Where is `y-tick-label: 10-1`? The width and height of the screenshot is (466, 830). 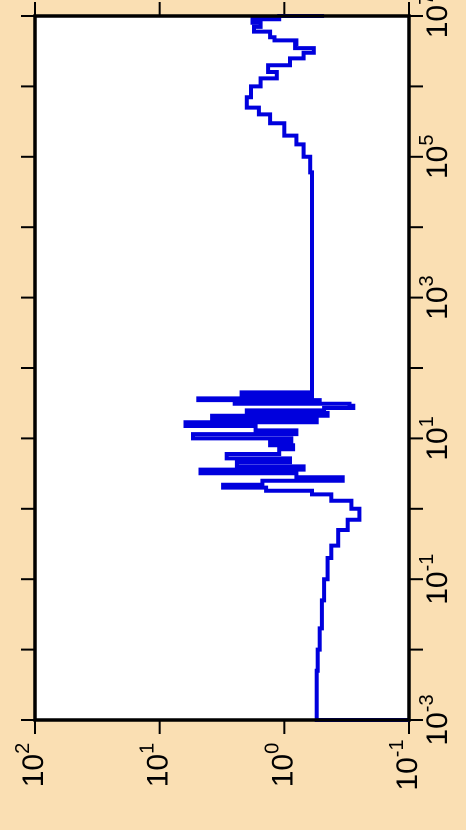 y-tick-label: 10-1 is located at coordinates (405, 764).